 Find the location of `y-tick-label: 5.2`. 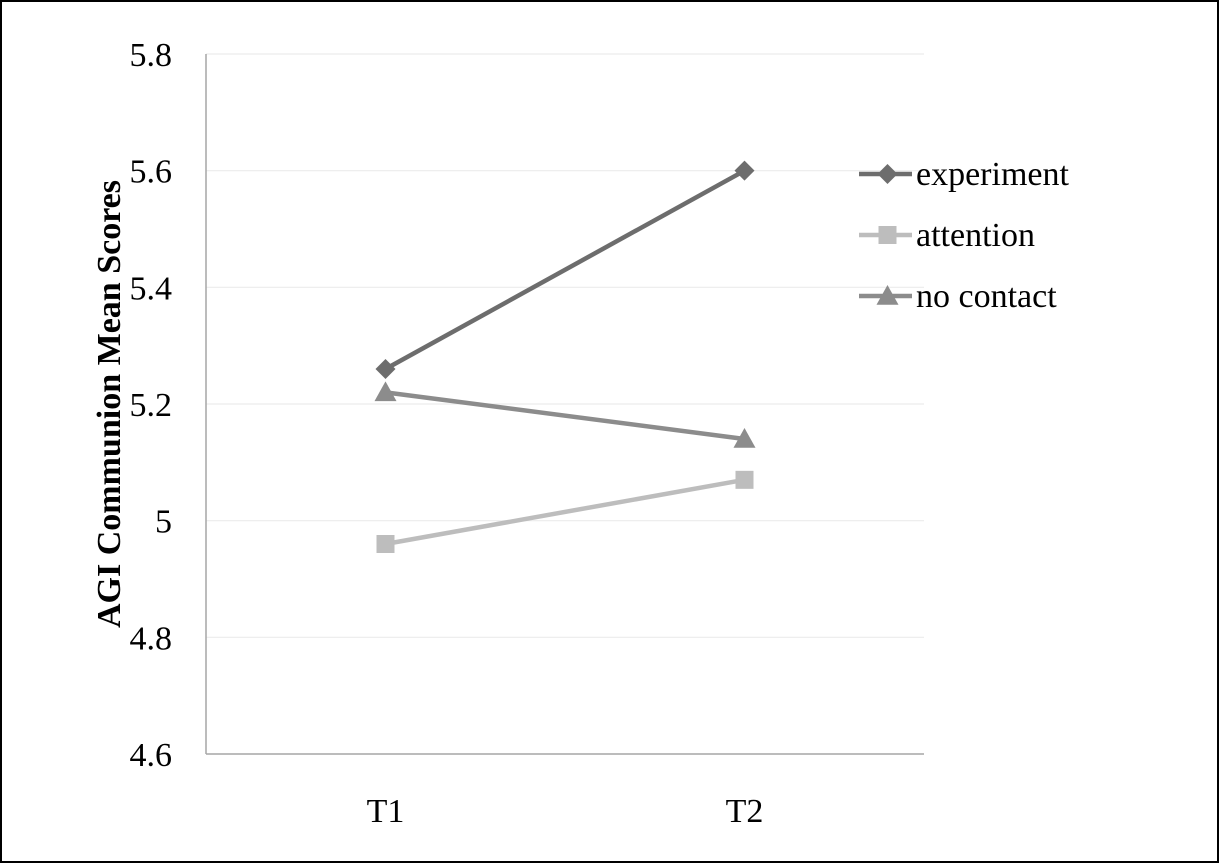

y-tick-label: 5.2 is located at coordinates (151, 405).